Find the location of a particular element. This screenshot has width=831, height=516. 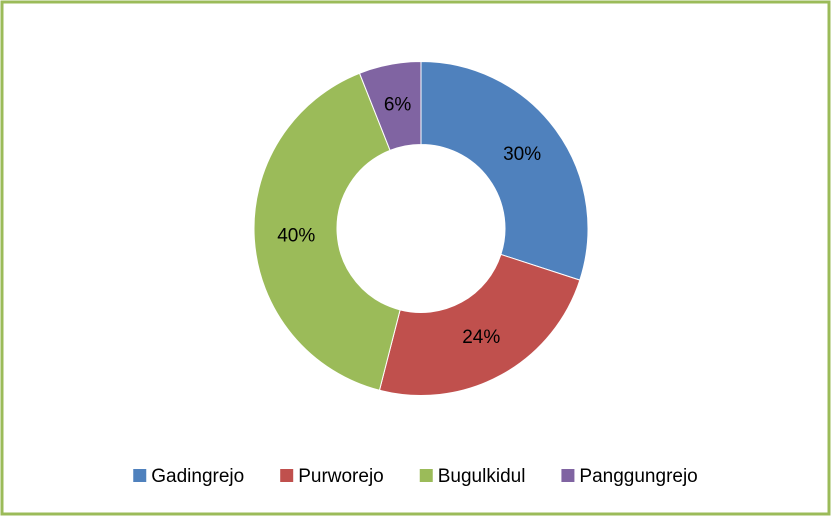

legend-label: Panggungrejo is located at coordinates (638, 476).